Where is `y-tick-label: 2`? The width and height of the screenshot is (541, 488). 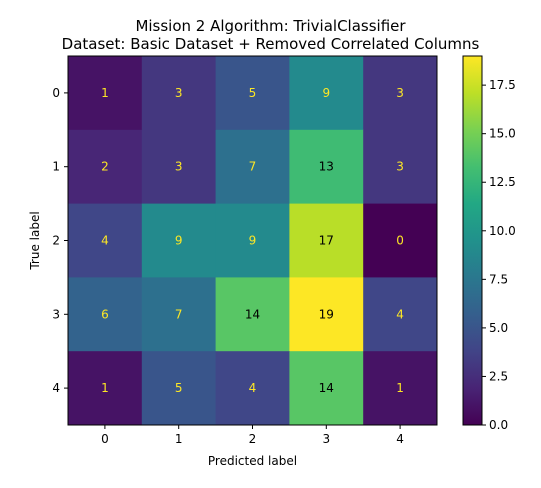
y-tick-label: 2 is located at coordinates (56, 241).